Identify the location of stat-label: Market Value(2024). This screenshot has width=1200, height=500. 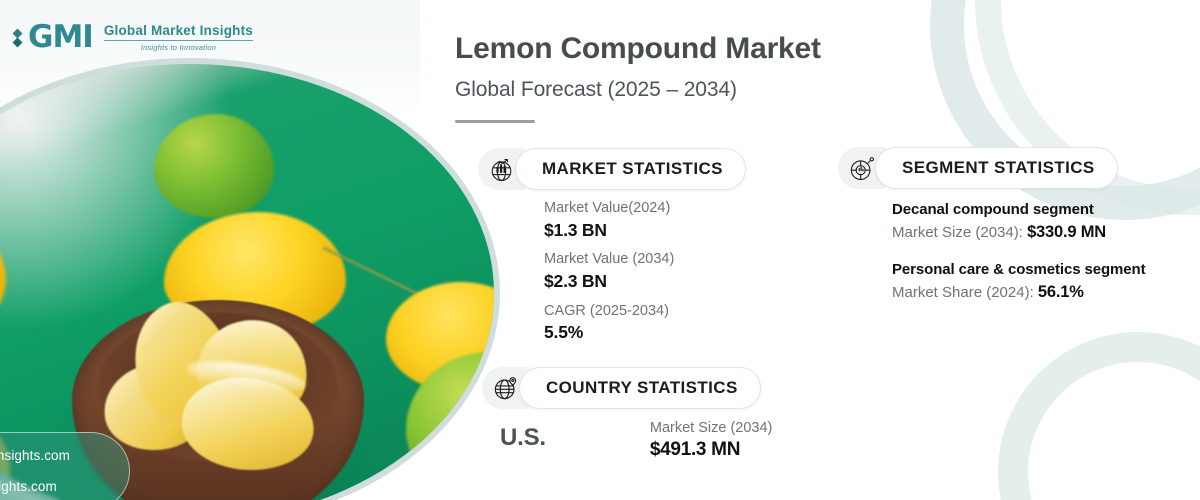
(607, 208).